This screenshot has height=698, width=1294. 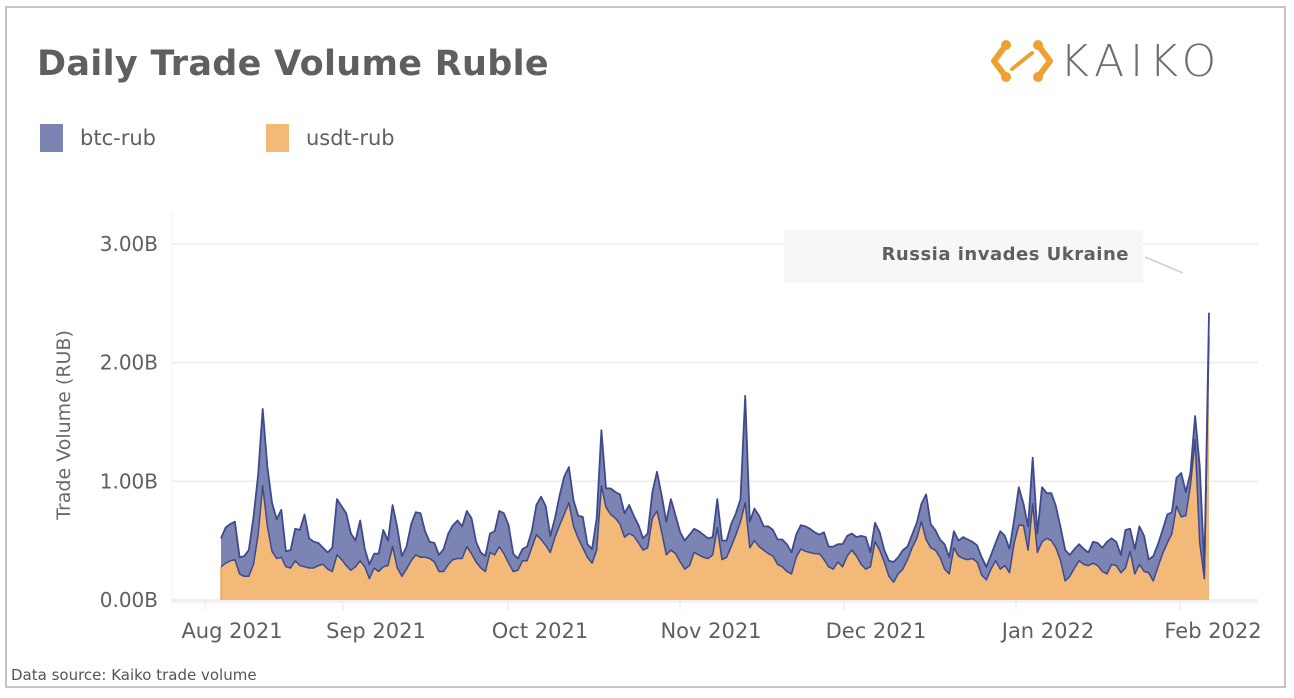 What do you see at coordinates (134, 675) in the screenshot?
I see `data-source-note: Data source: Kaiko trade volume` at bounding box center [134, 675].